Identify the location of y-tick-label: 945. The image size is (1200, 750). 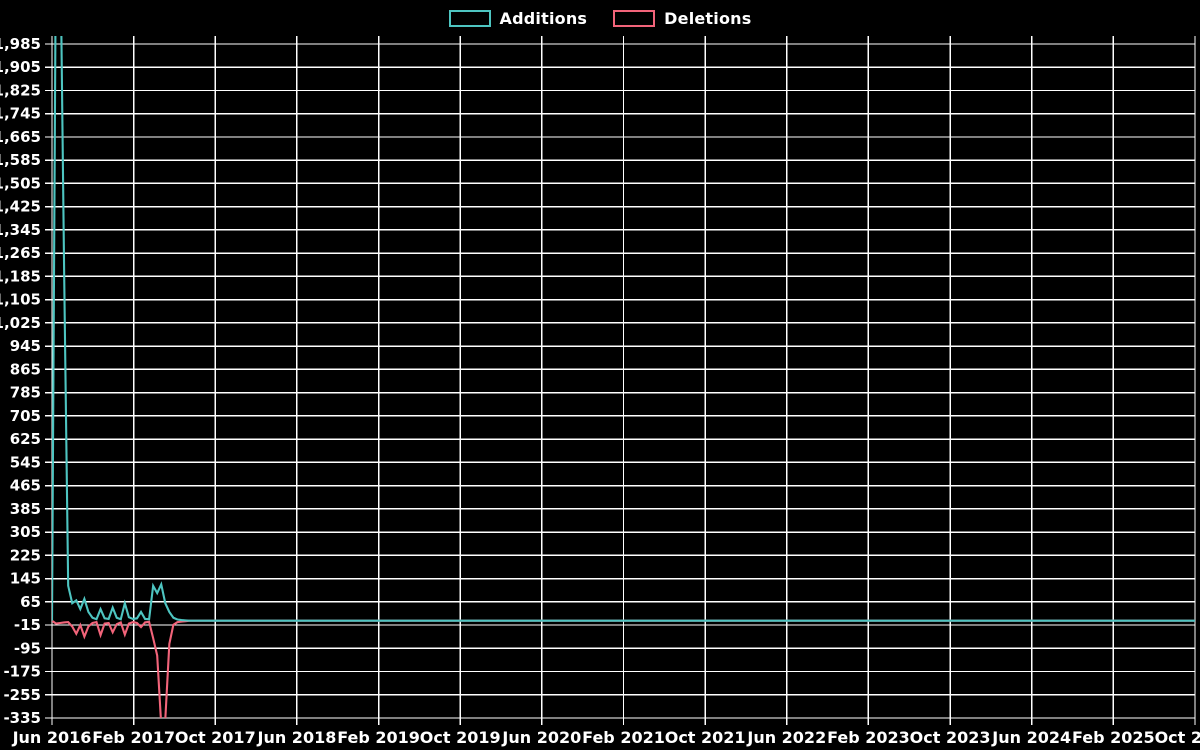
(25, 346).